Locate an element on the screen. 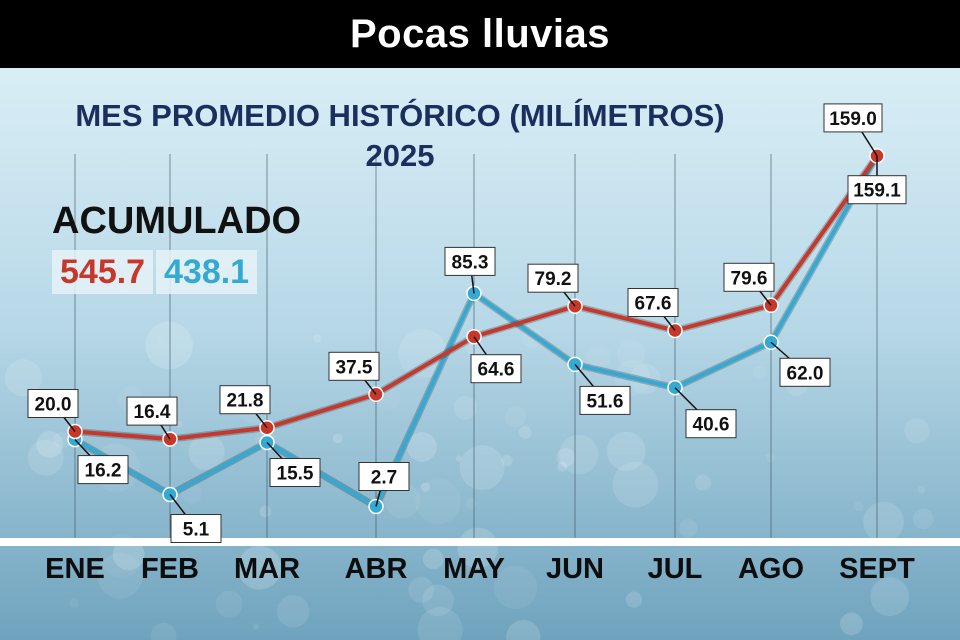  page-title: Pocas lluvias is located at coordinates (480, 33).